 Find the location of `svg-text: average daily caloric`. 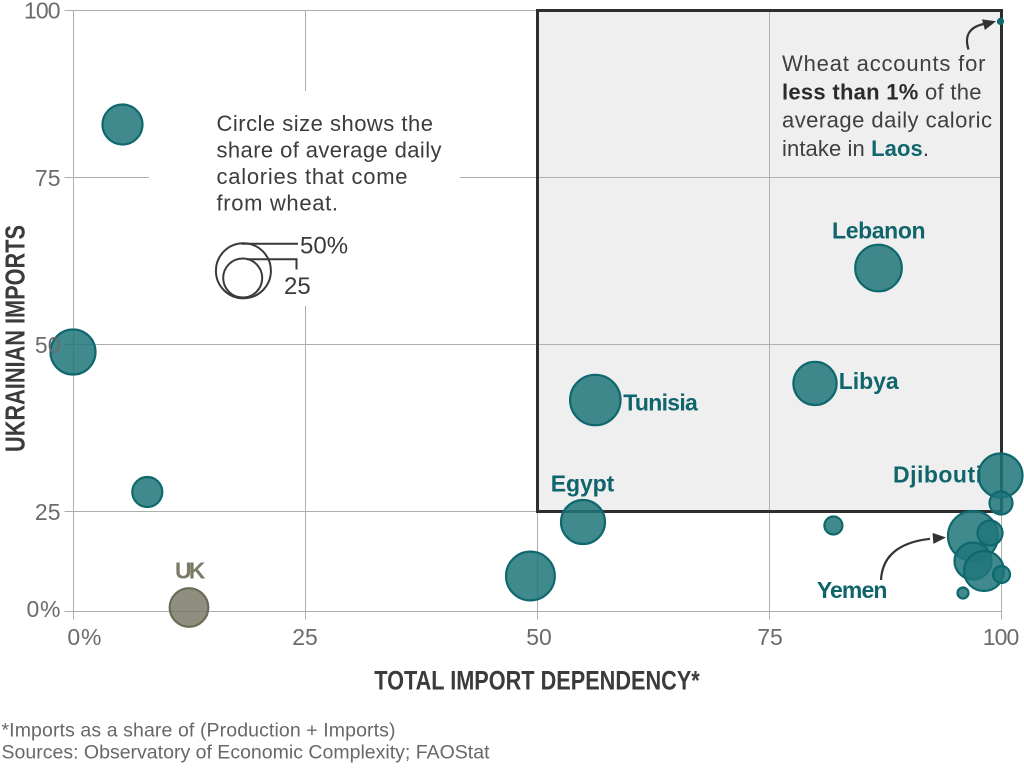

svg-text: average daily caloric is located at coordinates (887, 120).